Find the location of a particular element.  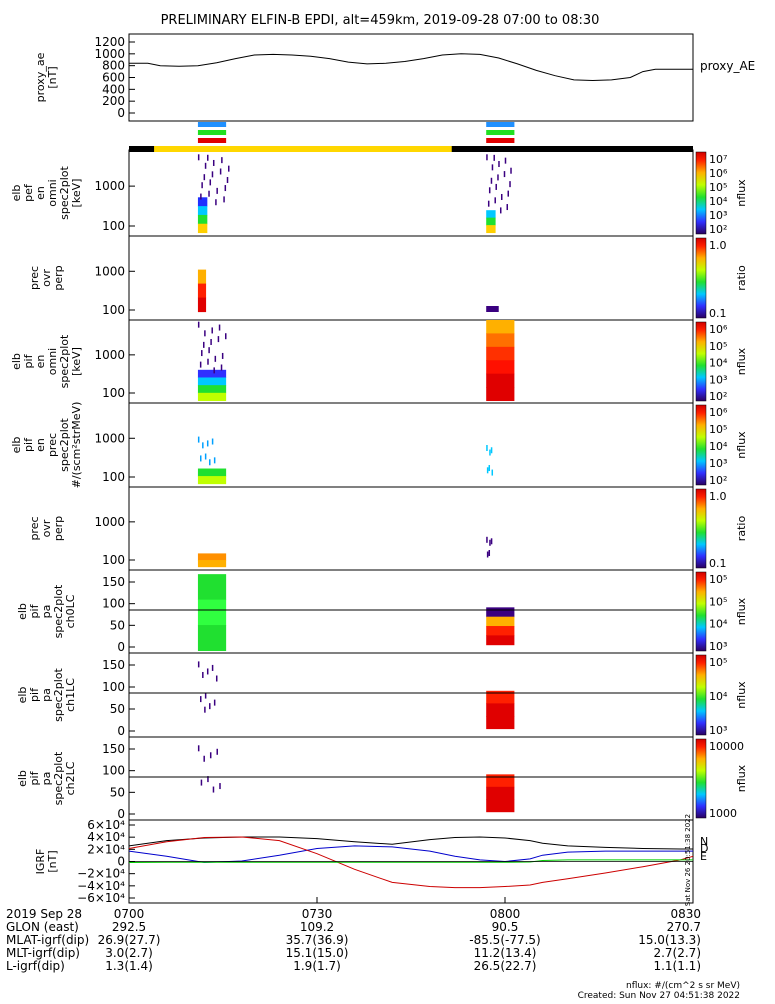

igrf-east-line is located at coordinates (410, 854).